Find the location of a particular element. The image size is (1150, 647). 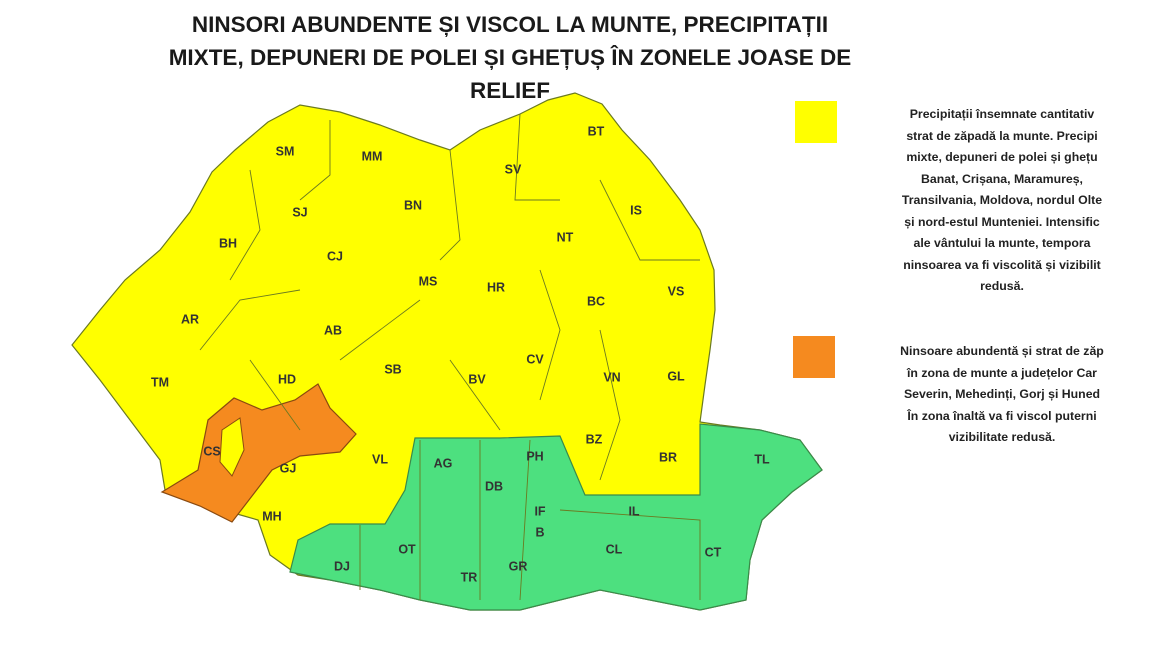

county-label-bt: BT is located at coordinates (596, 131).